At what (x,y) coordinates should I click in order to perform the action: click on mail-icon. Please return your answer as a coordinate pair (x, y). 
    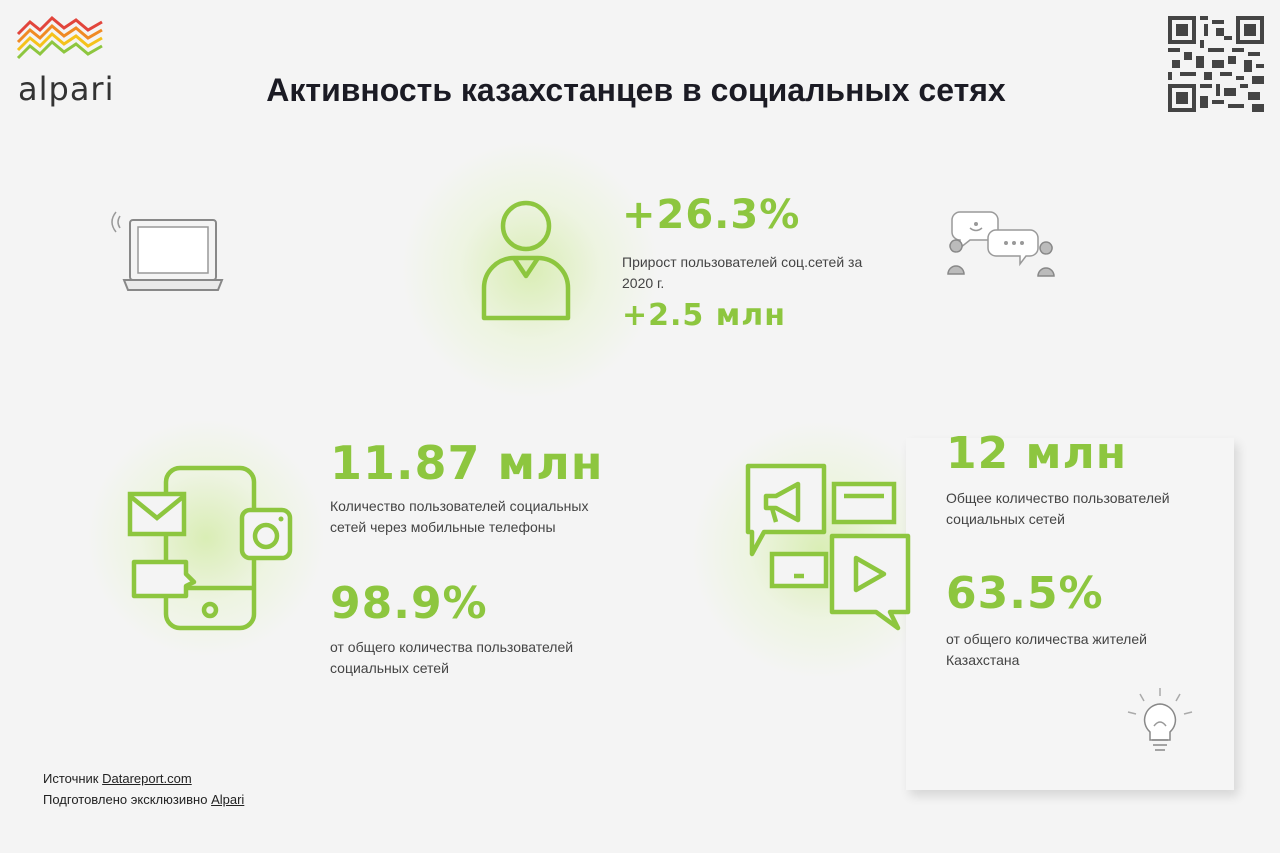
    Looking at the image, I should click on (157, 514).